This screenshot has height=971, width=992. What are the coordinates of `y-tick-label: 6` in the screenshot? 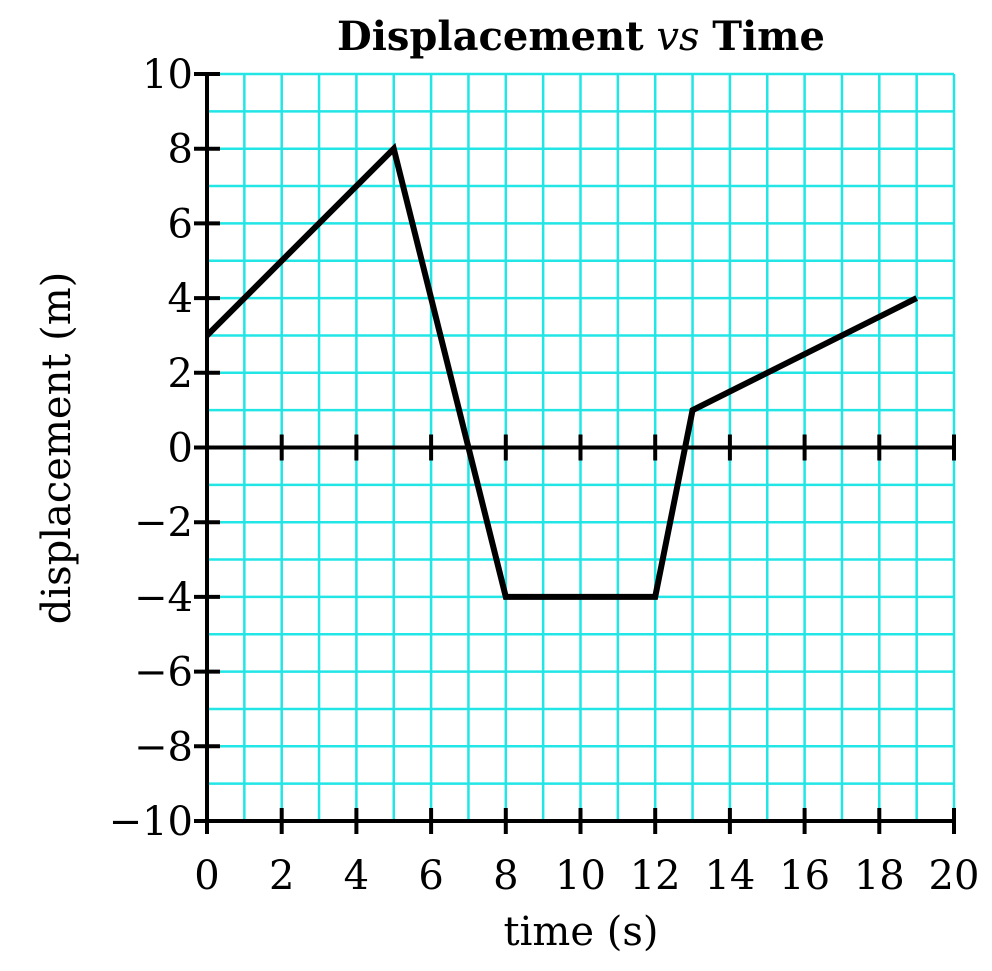 It's located at (180, 224).